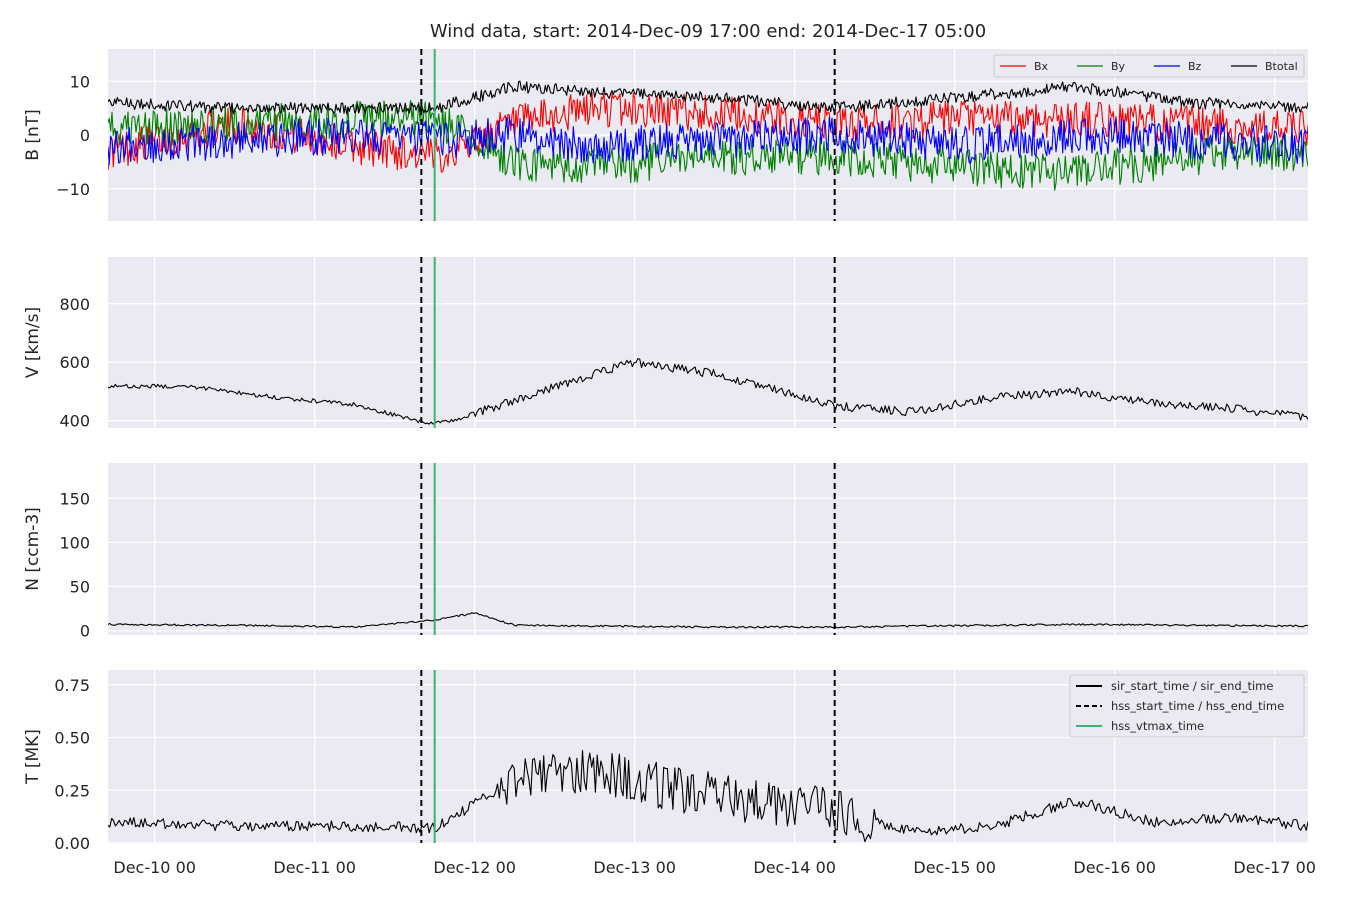  Describe the element at coordinates (74, 498) in the screenshot. I see `y-tick-label: 150` at that location.